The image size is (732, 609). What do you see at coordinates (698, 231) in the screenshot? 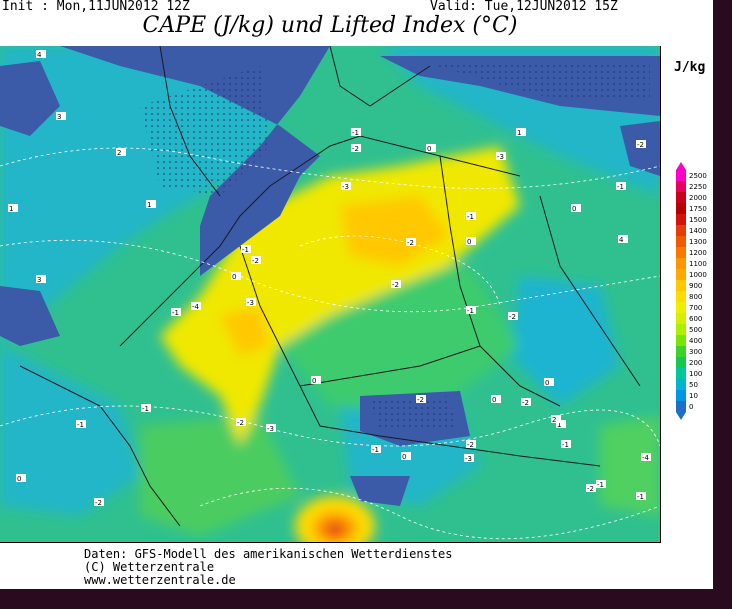
I see `legend-label: 1400` at bounding box center [698, 231].